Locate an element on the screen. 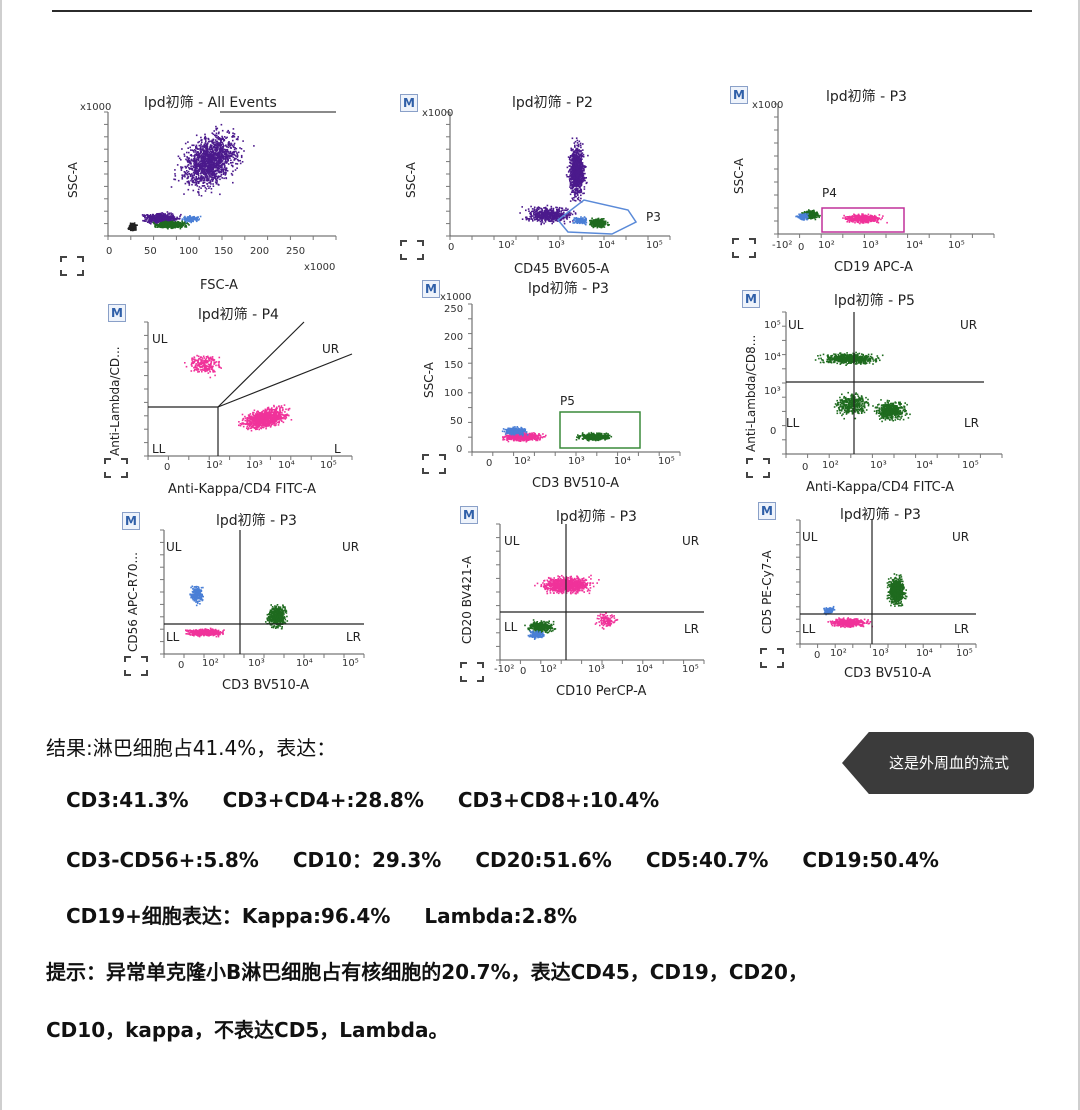  plot-title: lpd初筛 - P2 is located at coordinates (552, 103).